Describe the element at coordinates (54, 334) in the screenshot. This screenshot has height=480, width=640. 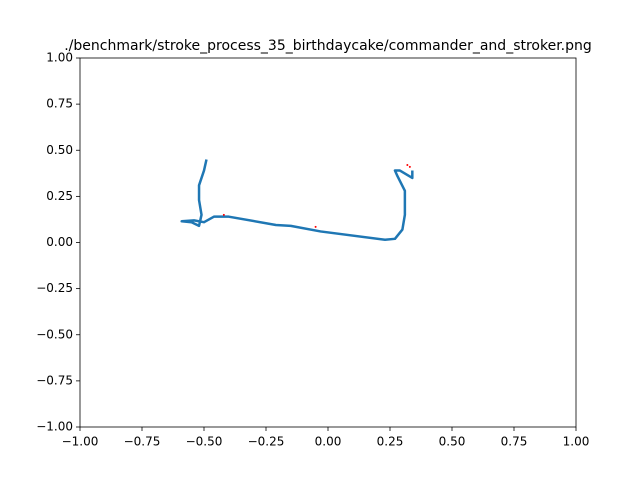
I see `y-tick-label: −0.50` at that location.